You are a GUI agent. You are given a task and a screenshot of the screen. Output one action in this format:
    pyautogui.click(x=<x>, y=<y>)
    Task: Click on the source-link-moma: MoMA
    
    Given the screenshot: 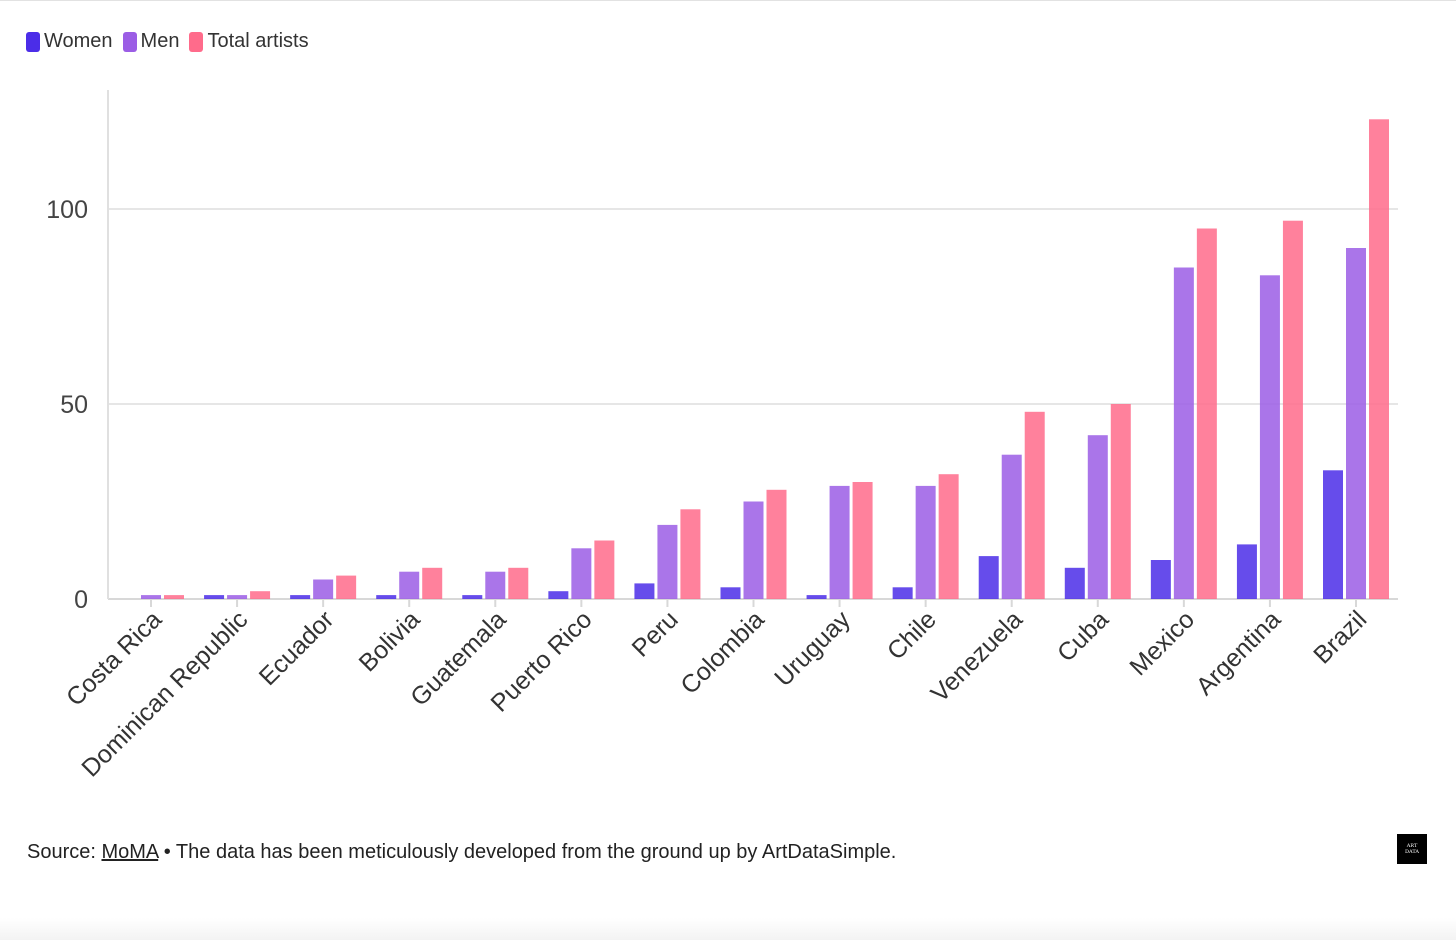 What is the action you would take?
    pyautogui.click(x=130, y=852)
    